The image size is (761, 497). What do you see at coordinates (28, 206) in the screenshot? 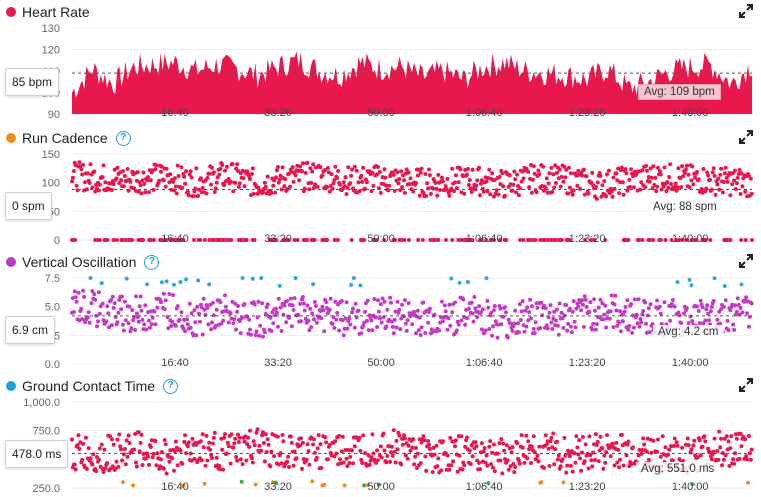
I see `run-cadence-current-value: 0 spm` at bounding box center [28, 206].